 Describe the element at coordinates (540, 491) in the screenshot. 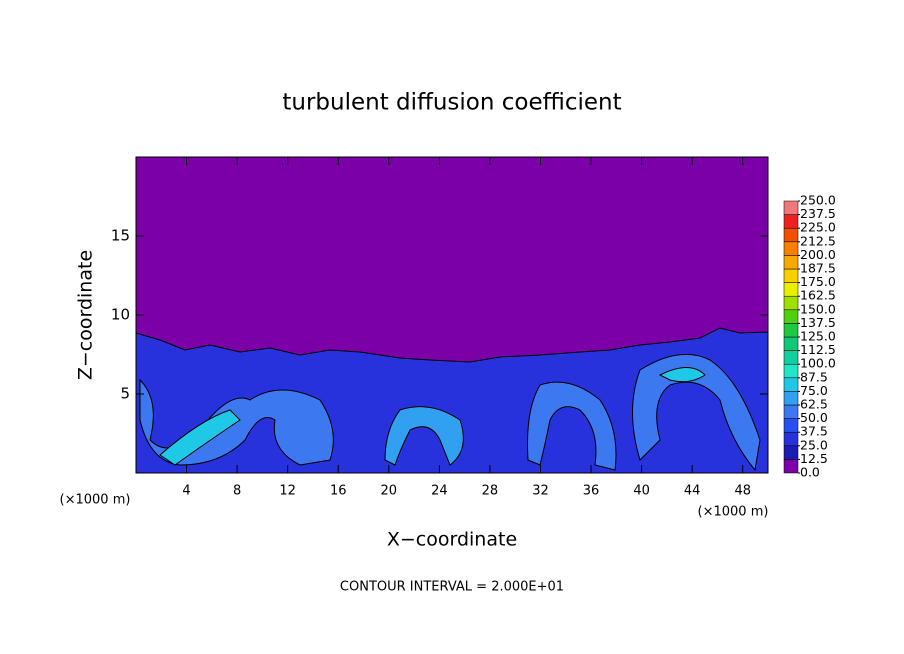

I see `x-tick-label: 32` at that location.